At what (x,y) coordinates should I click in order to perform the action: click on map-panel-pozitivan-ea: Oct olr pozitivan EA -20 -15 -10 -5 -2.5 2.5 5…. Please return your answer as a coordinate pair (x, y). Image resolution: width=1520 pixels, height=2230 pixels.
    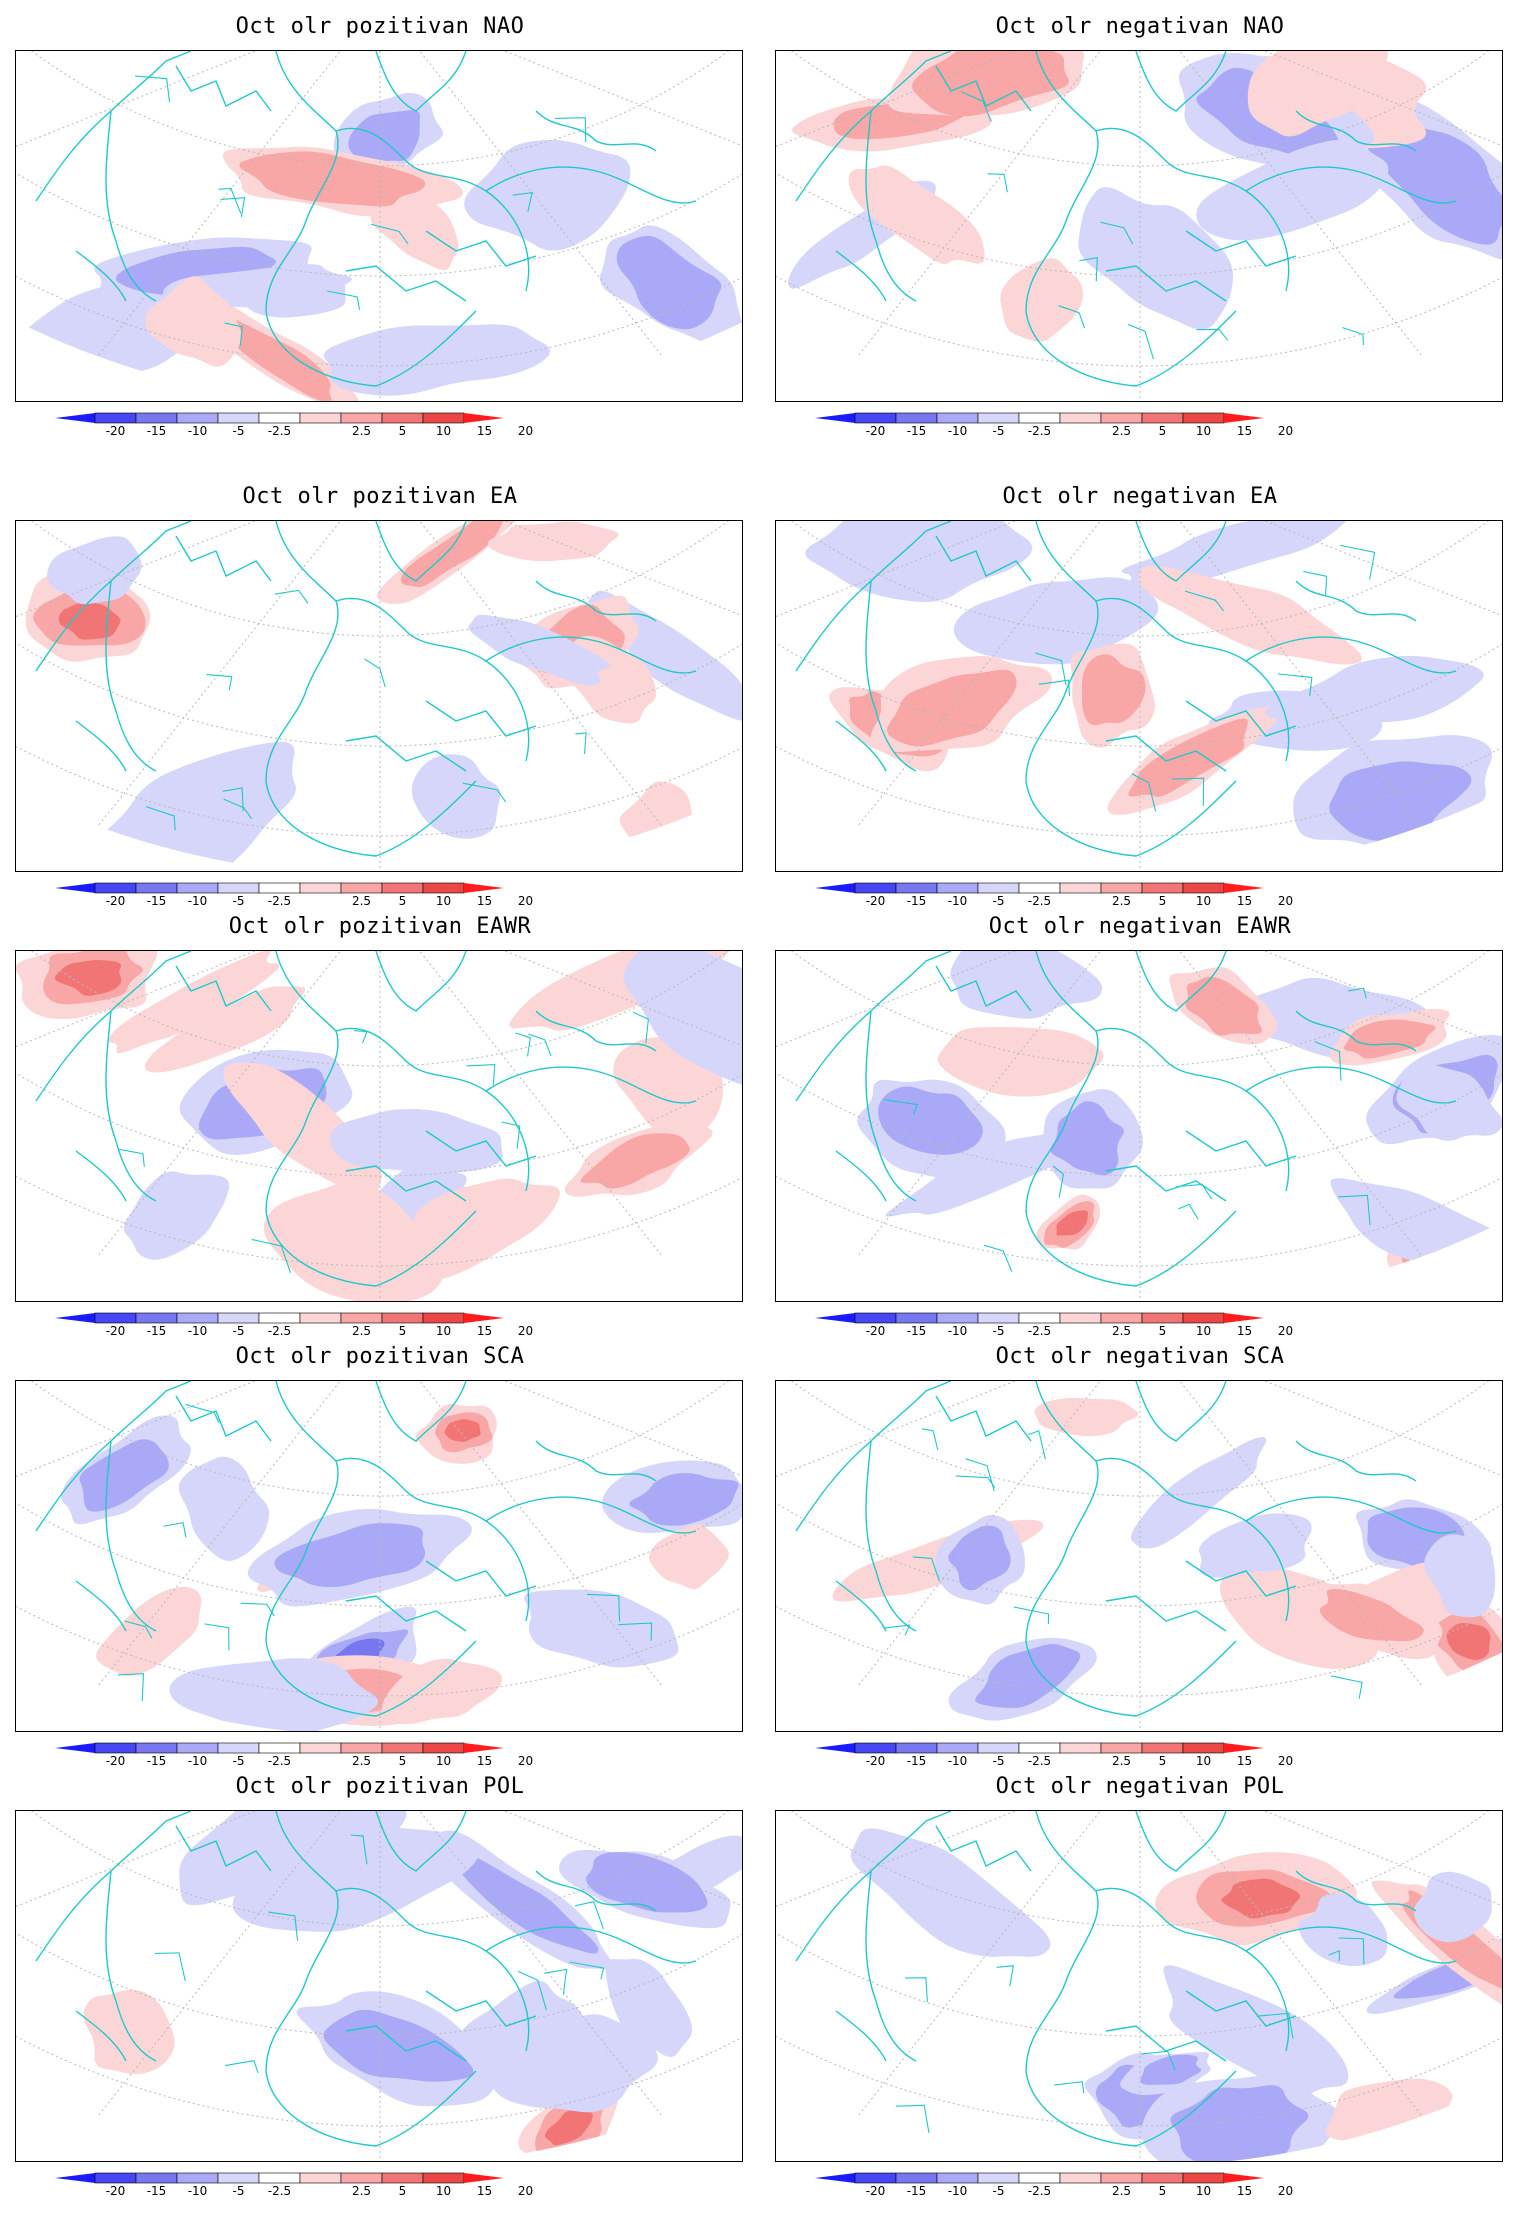
    Looking at the image, I should click on (380, 693).